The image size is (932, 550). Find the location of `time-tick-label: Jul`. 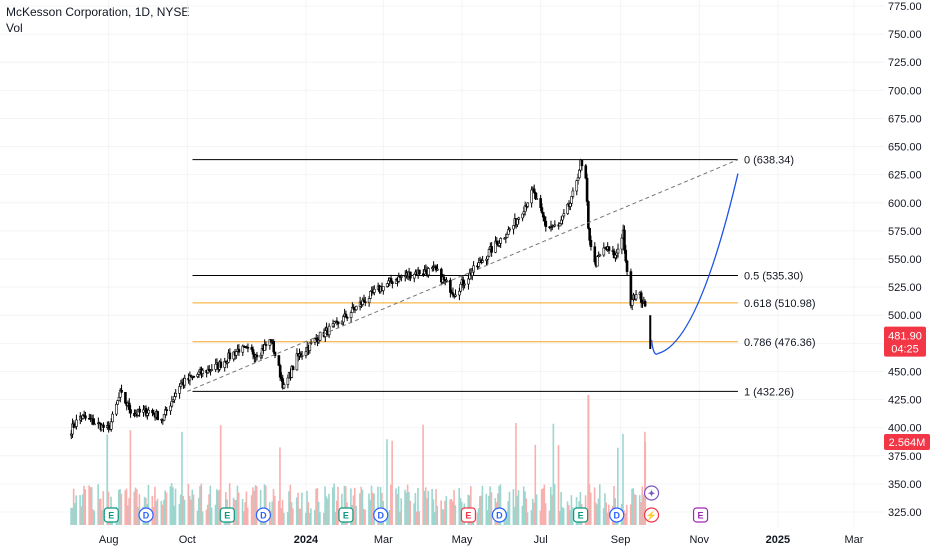

time-tick-label: Jul is located at coordinates (541, 540).